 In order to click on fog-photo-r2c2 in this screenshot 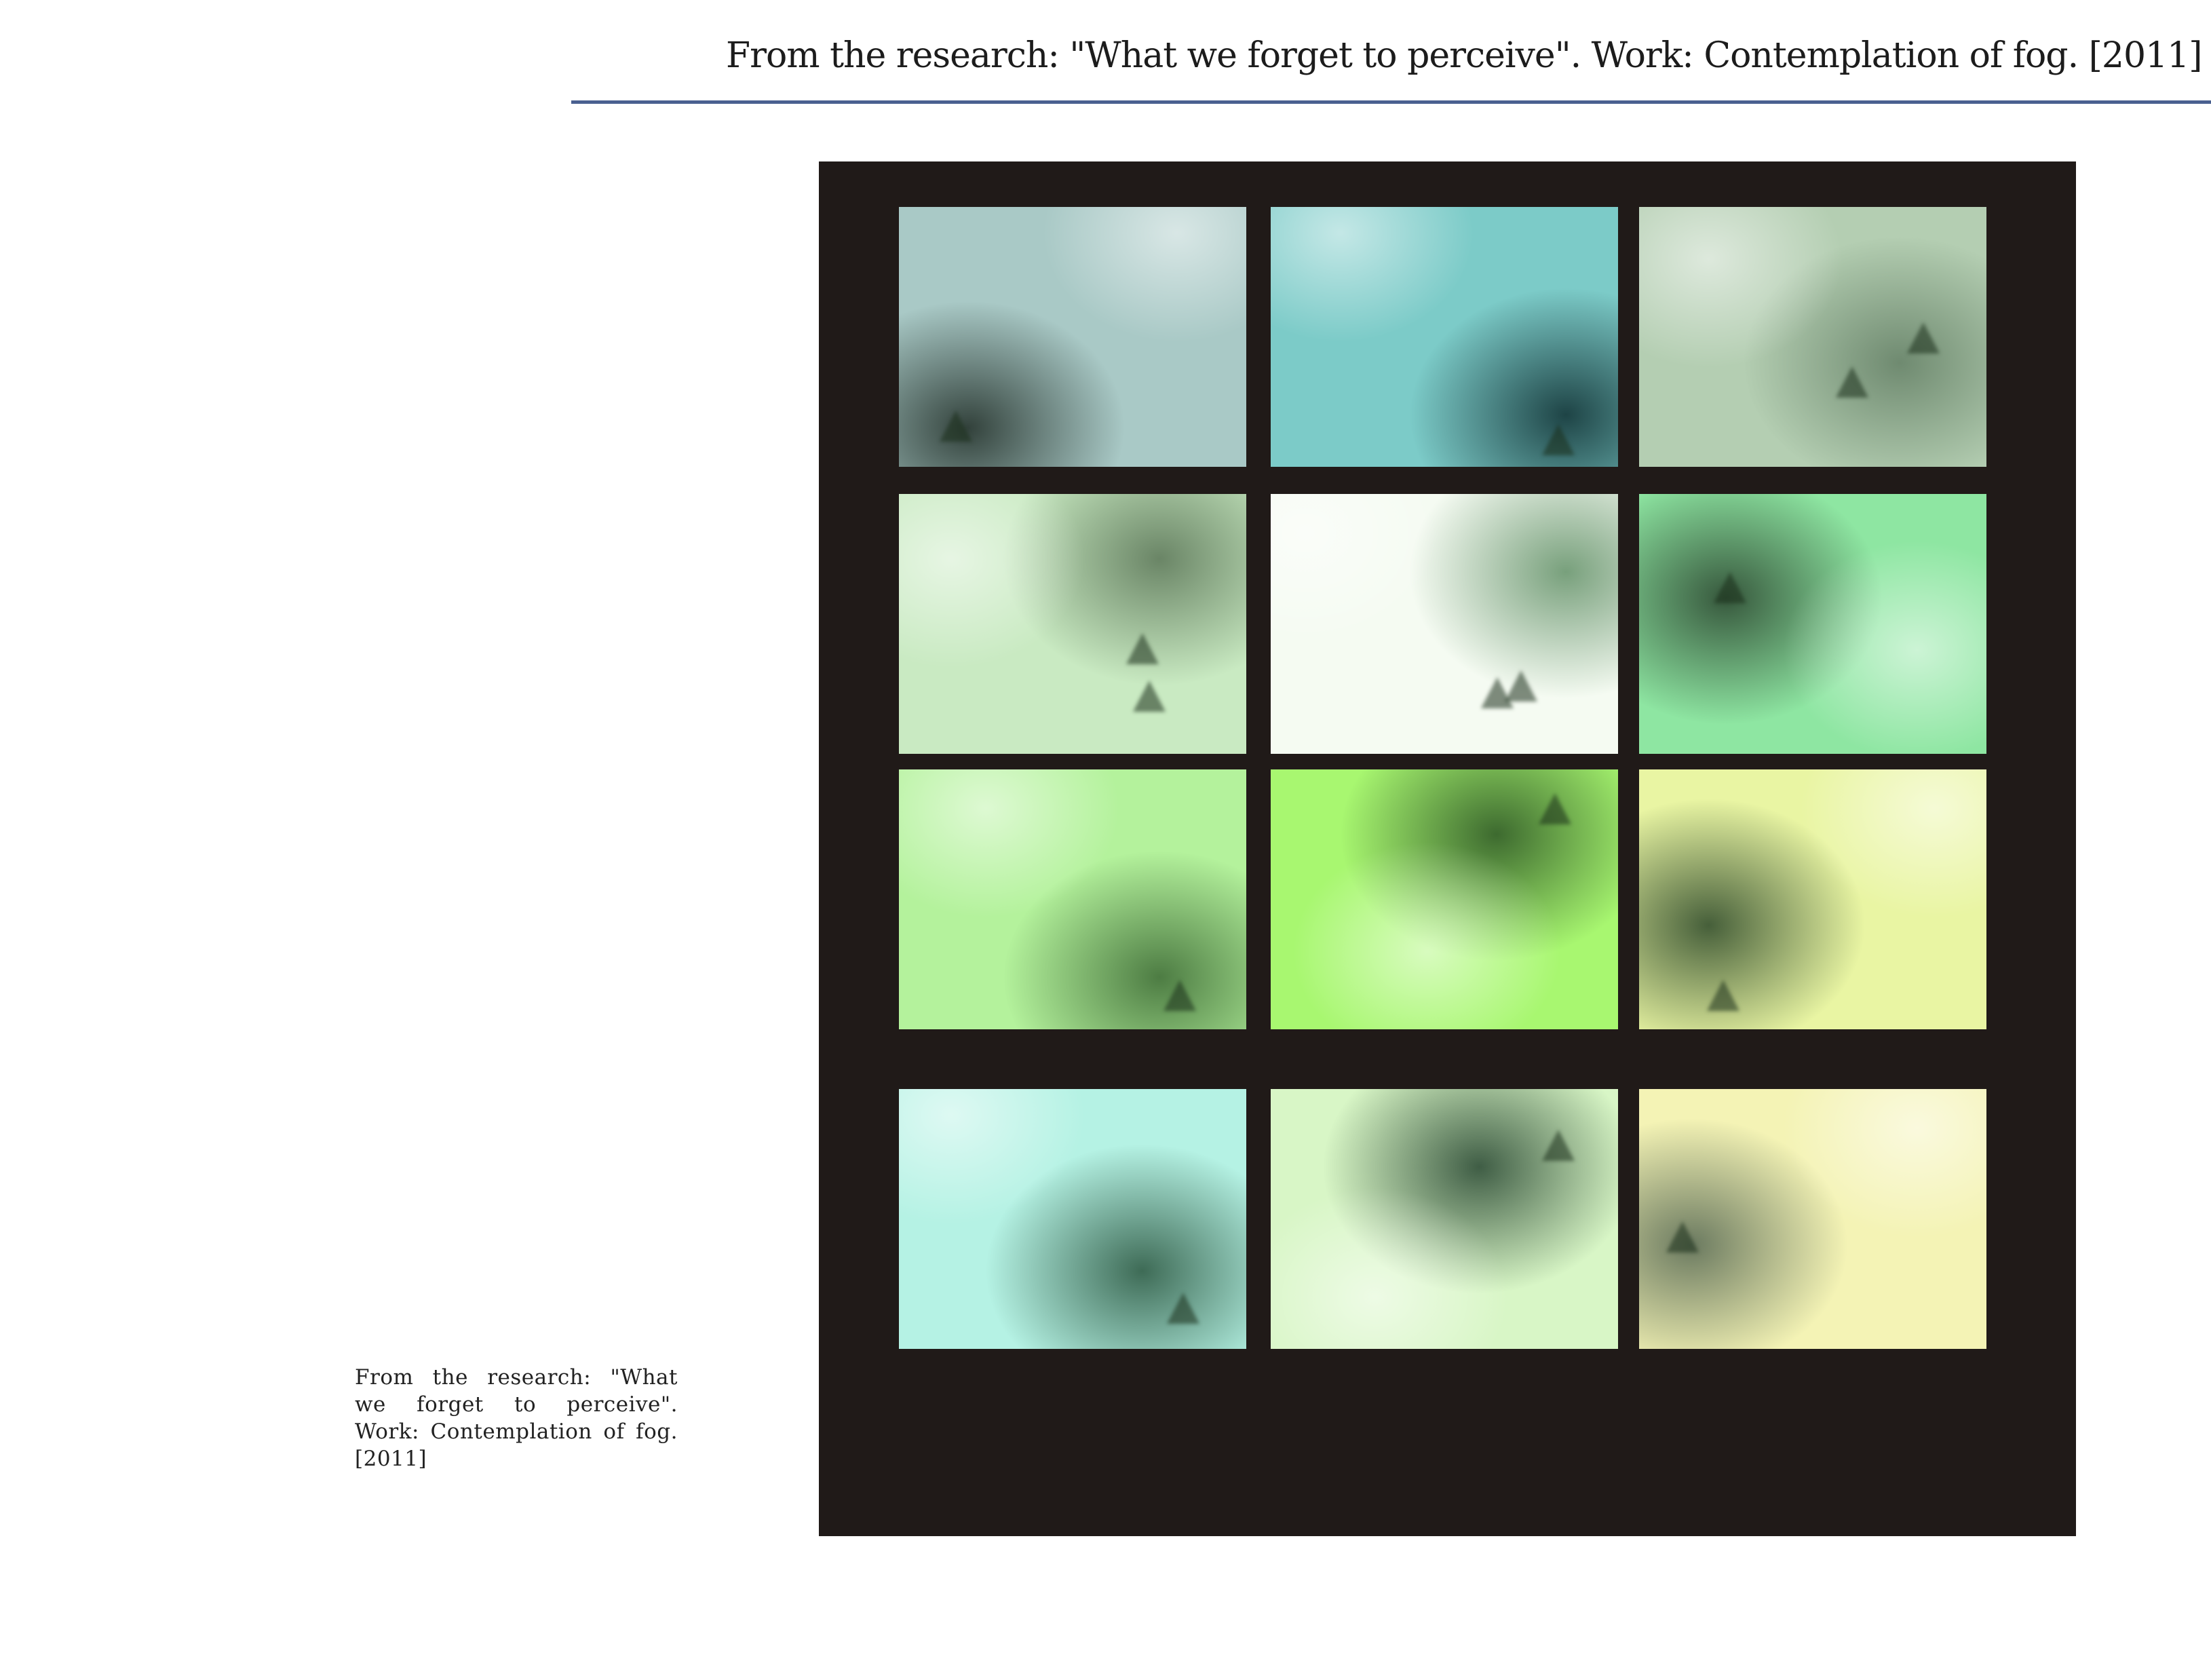, I will do `click(1444, 624)`.